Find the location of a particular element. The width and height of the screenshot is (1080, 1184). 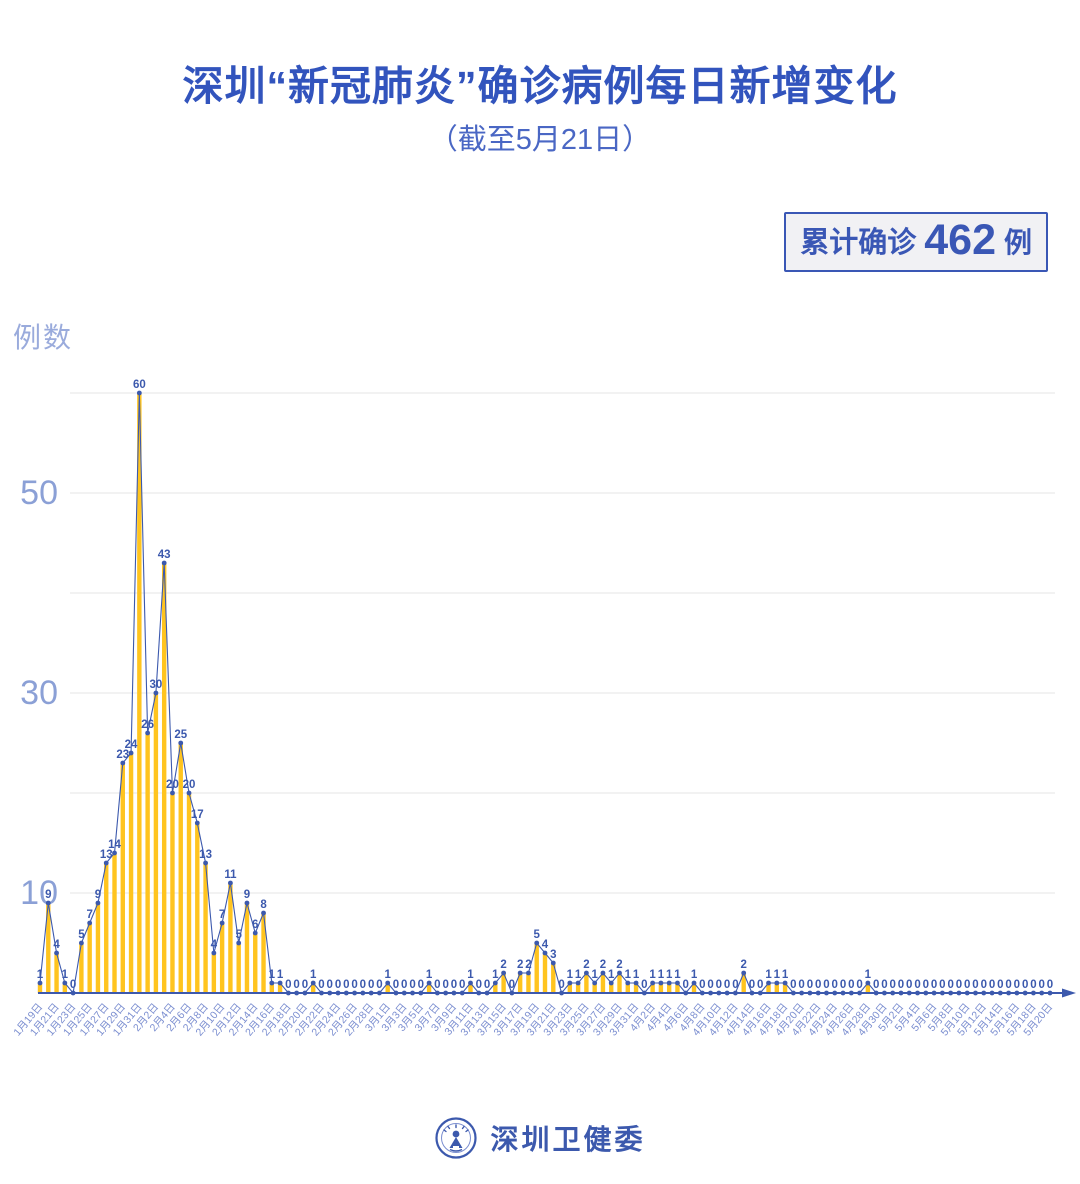

health-commission-logo-icon is located at coordinates (456, 1138).